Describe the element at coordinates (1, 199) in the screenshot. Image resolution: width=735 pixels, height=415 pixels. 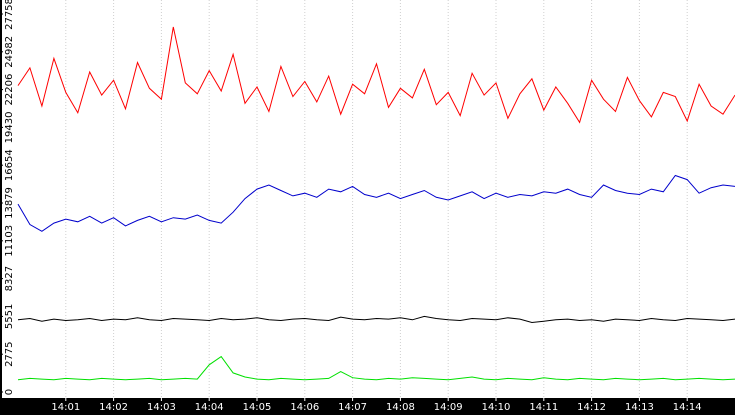
I see `y-axis-strip` at that location.